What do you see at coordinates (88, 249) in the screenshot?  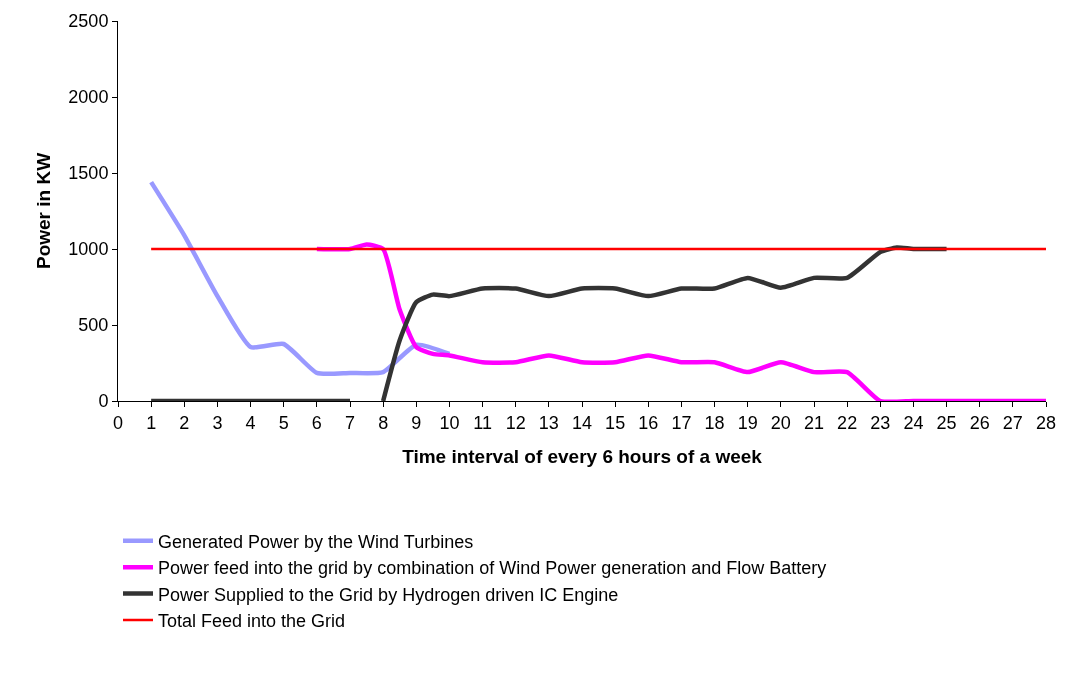 I see `y-tick-label: 1000` at bounding box center [88, 249].